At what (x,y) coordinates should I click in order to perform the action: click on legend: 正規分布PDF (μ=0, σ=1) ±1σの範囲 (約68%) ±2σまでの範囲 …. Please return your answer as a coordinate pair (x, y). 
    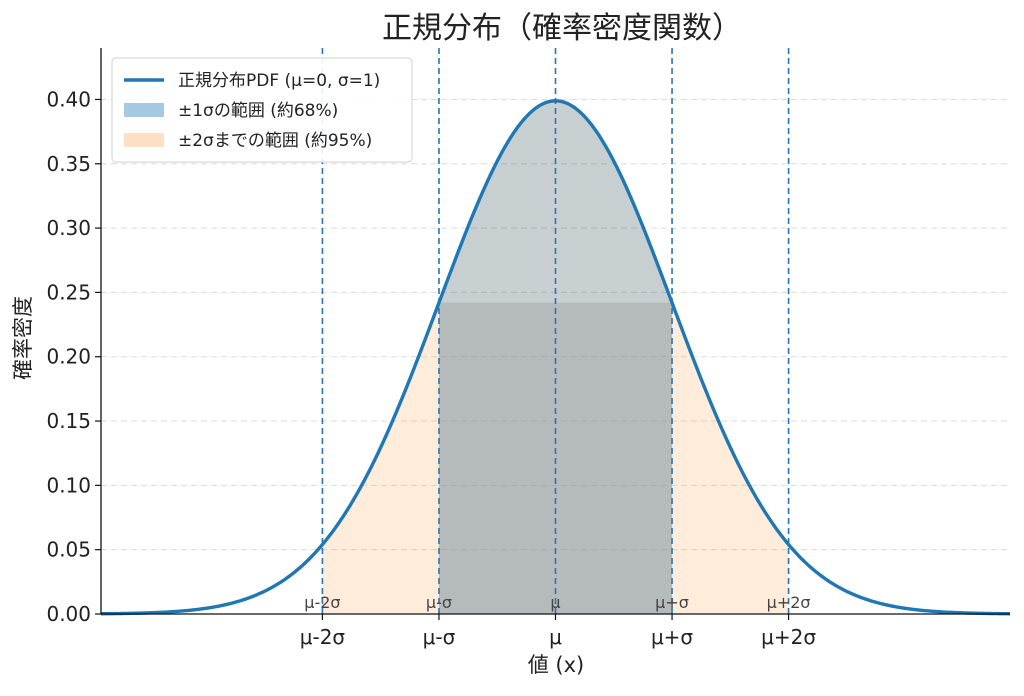
    Looking at the image, I should click on (262, 110).